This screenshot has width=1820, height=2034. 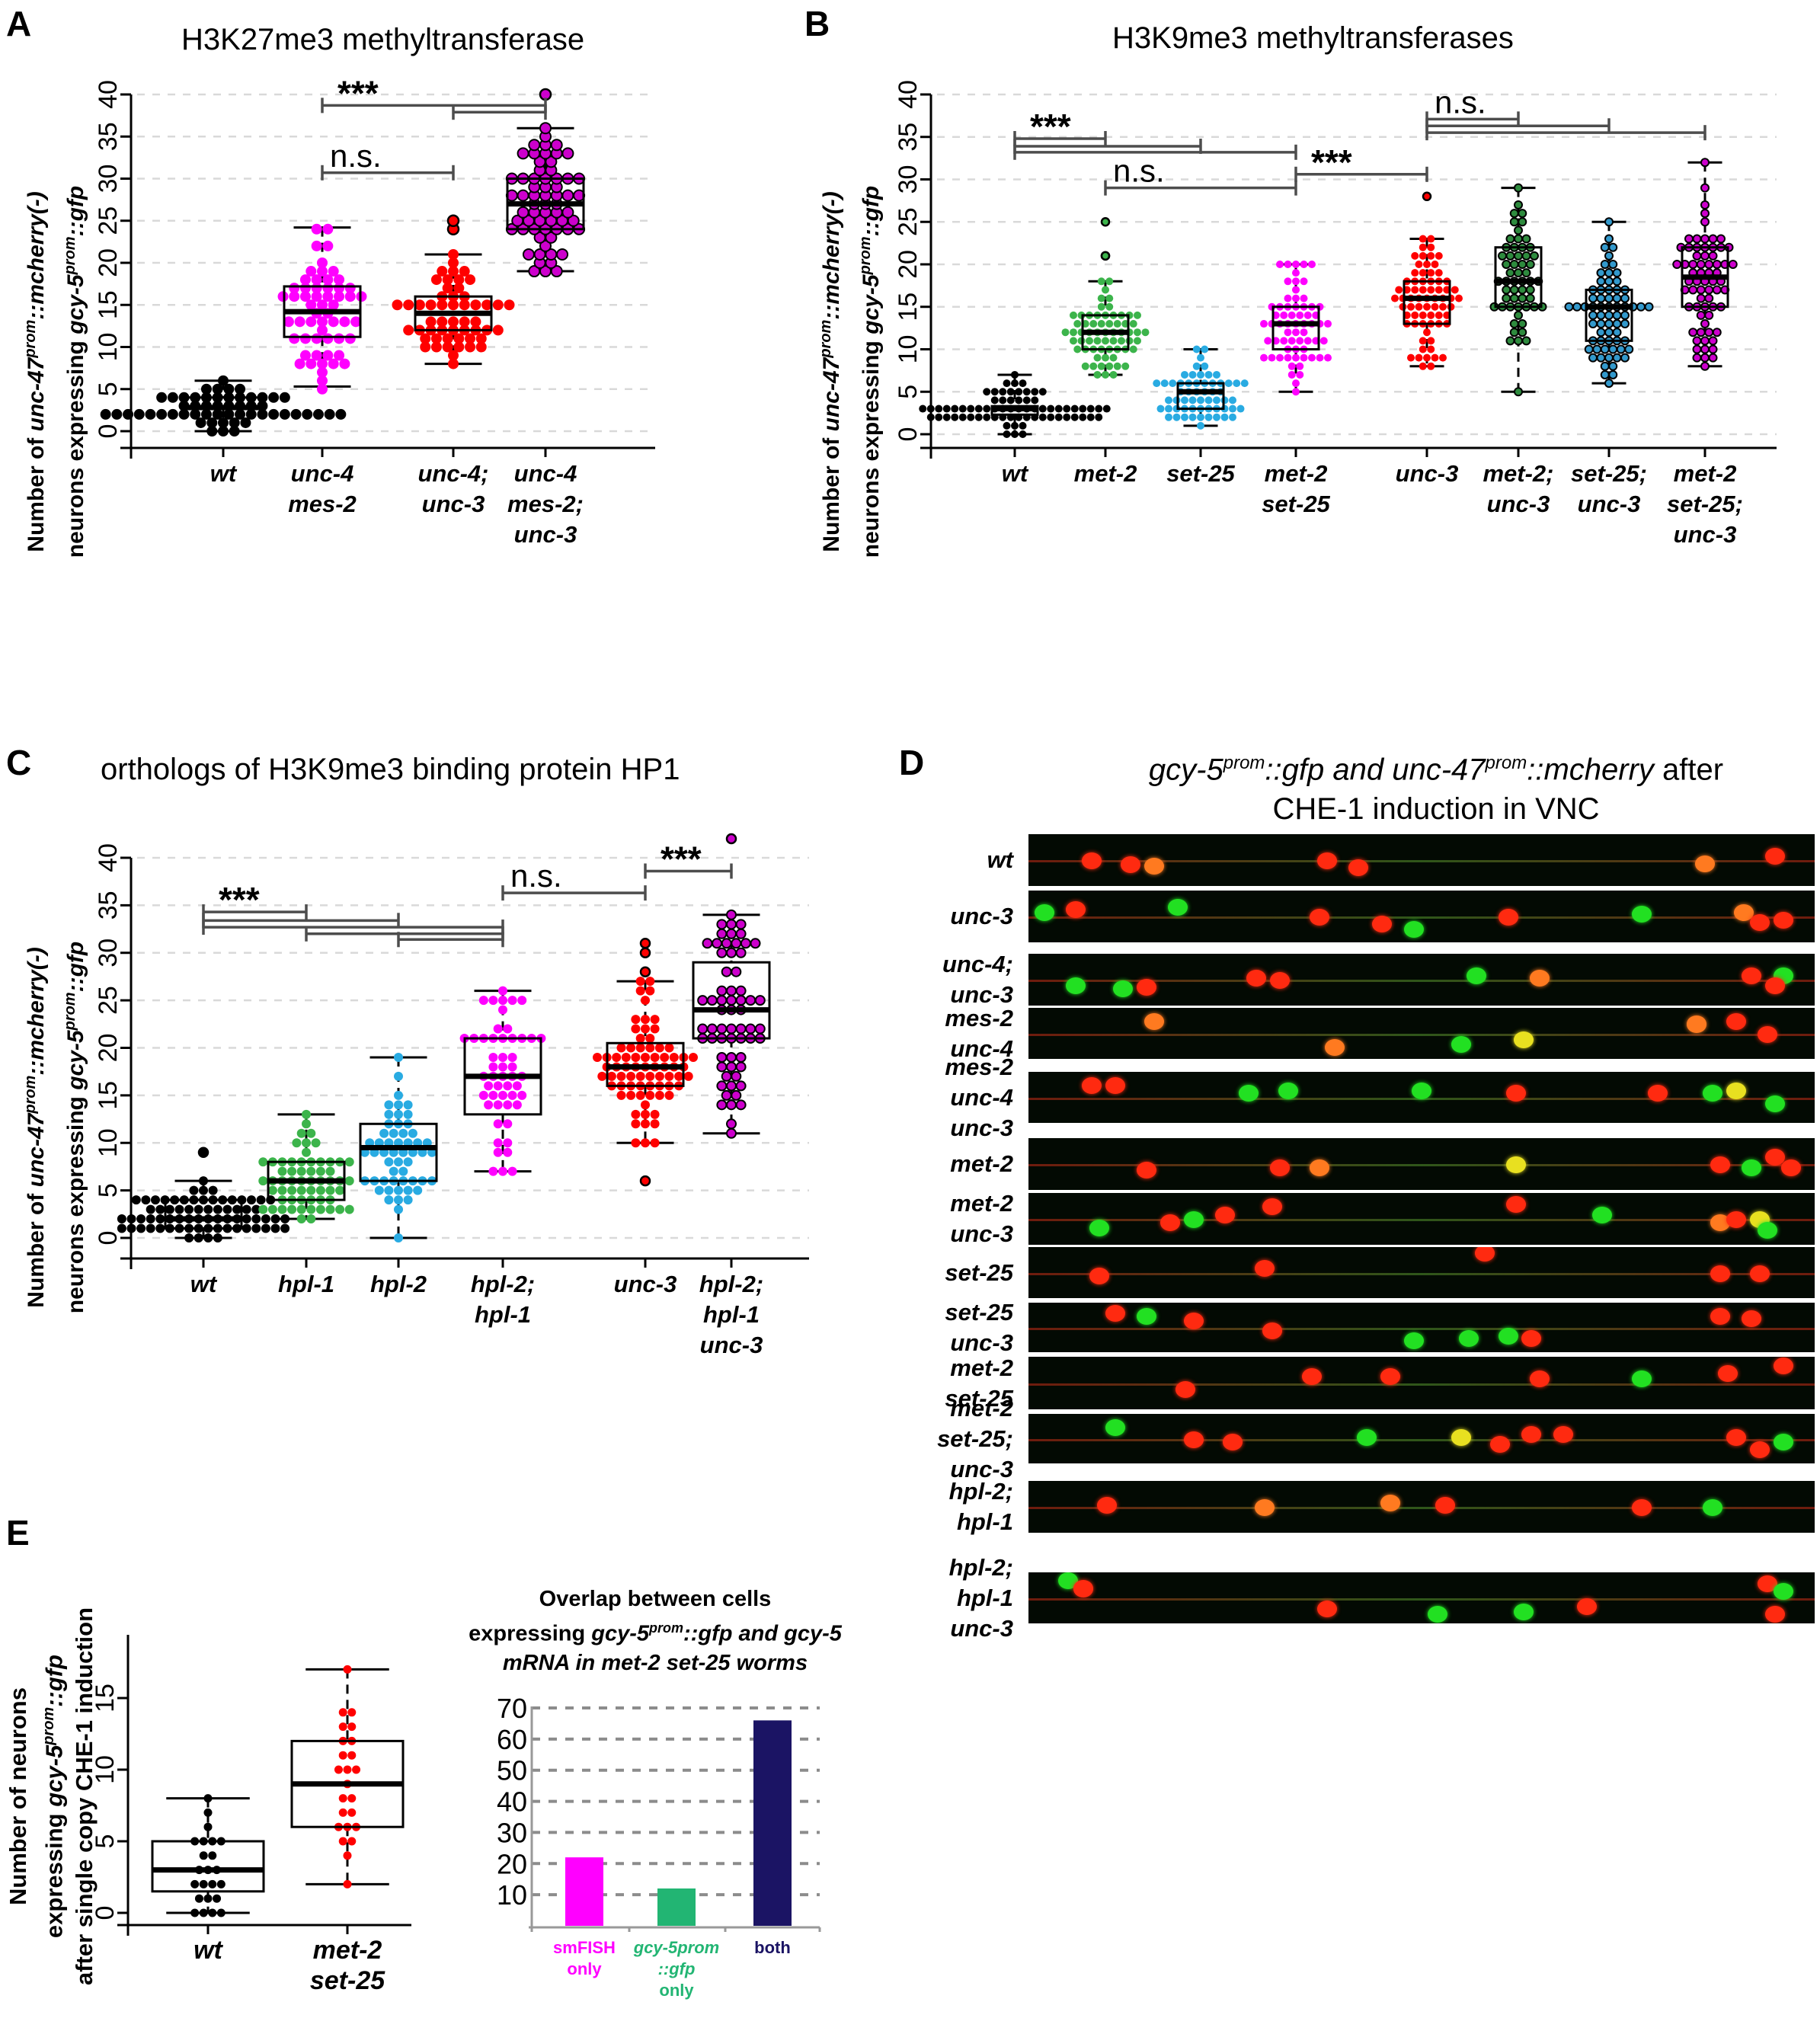 What do you see at coordinates (1421, 1165) in the screenshot?
I see `axon-line` at bounding box center [1421, 1165].